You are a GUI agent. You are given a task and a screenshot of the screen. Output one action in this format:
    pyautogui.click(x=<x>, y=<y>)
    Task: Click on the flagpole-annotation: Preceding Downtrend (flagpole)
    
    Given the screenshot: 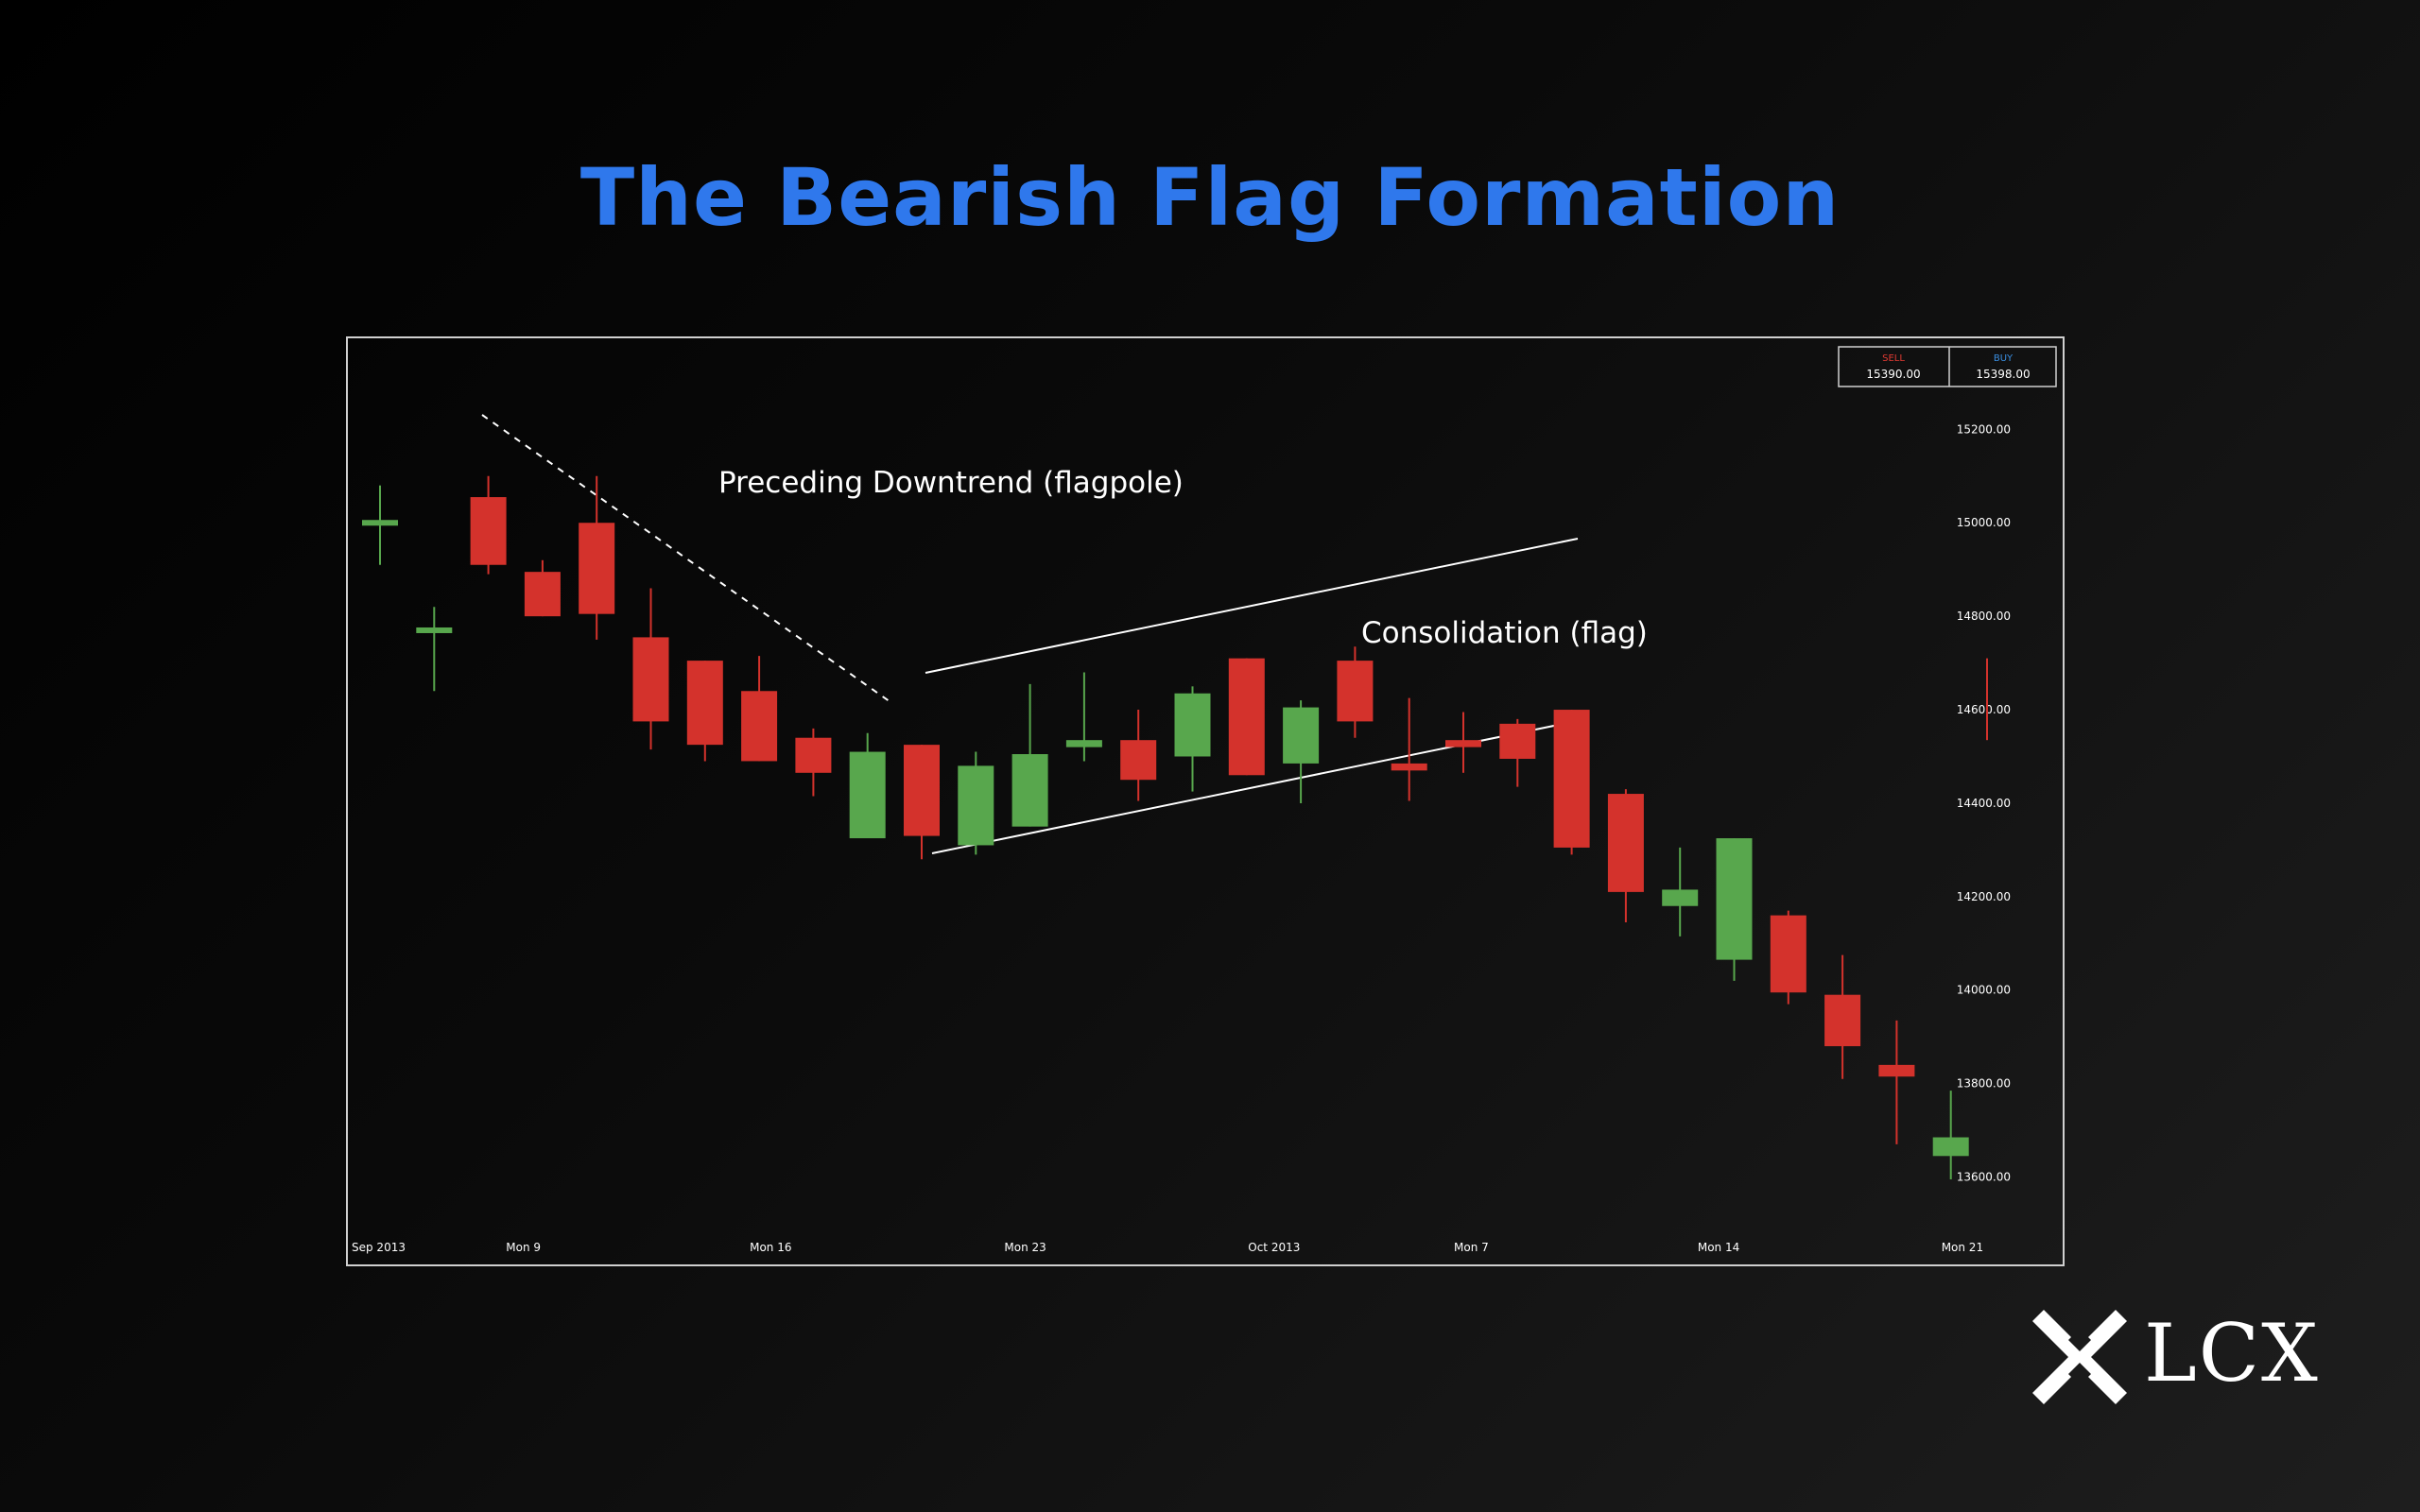 What is the action you would take?
    pyautogui.click(x=951, y=483)
    